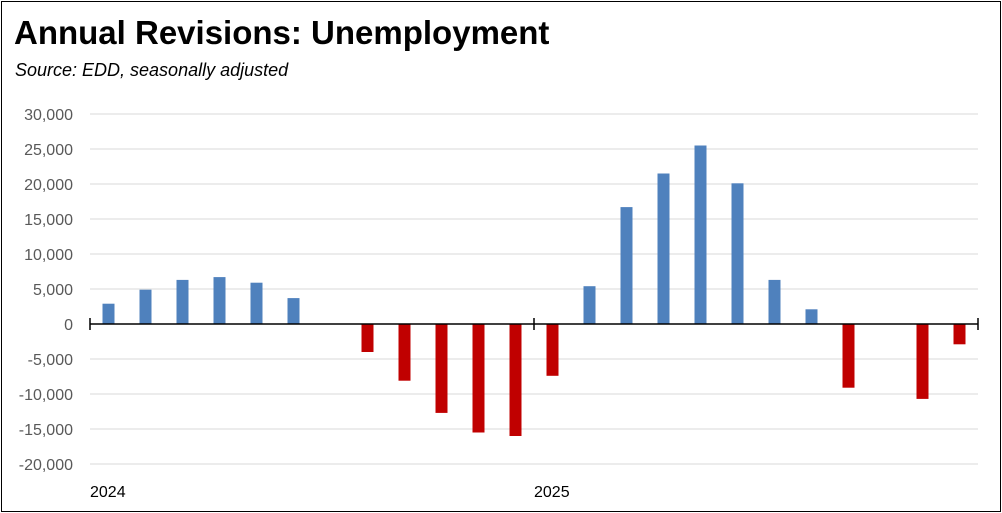  What do you see at coordinates (282, 32) in the screenshot?
I see `chart-title: Annual Revisions: Unemployment` at bounding box center [282, 32].